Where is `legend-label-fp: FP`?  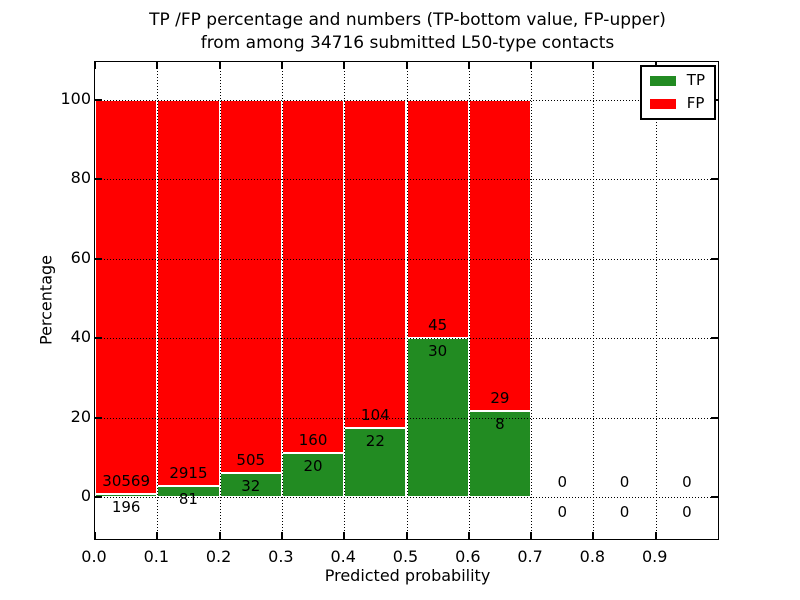
legend-label-fp: FP is located at coordinates (695, 103).